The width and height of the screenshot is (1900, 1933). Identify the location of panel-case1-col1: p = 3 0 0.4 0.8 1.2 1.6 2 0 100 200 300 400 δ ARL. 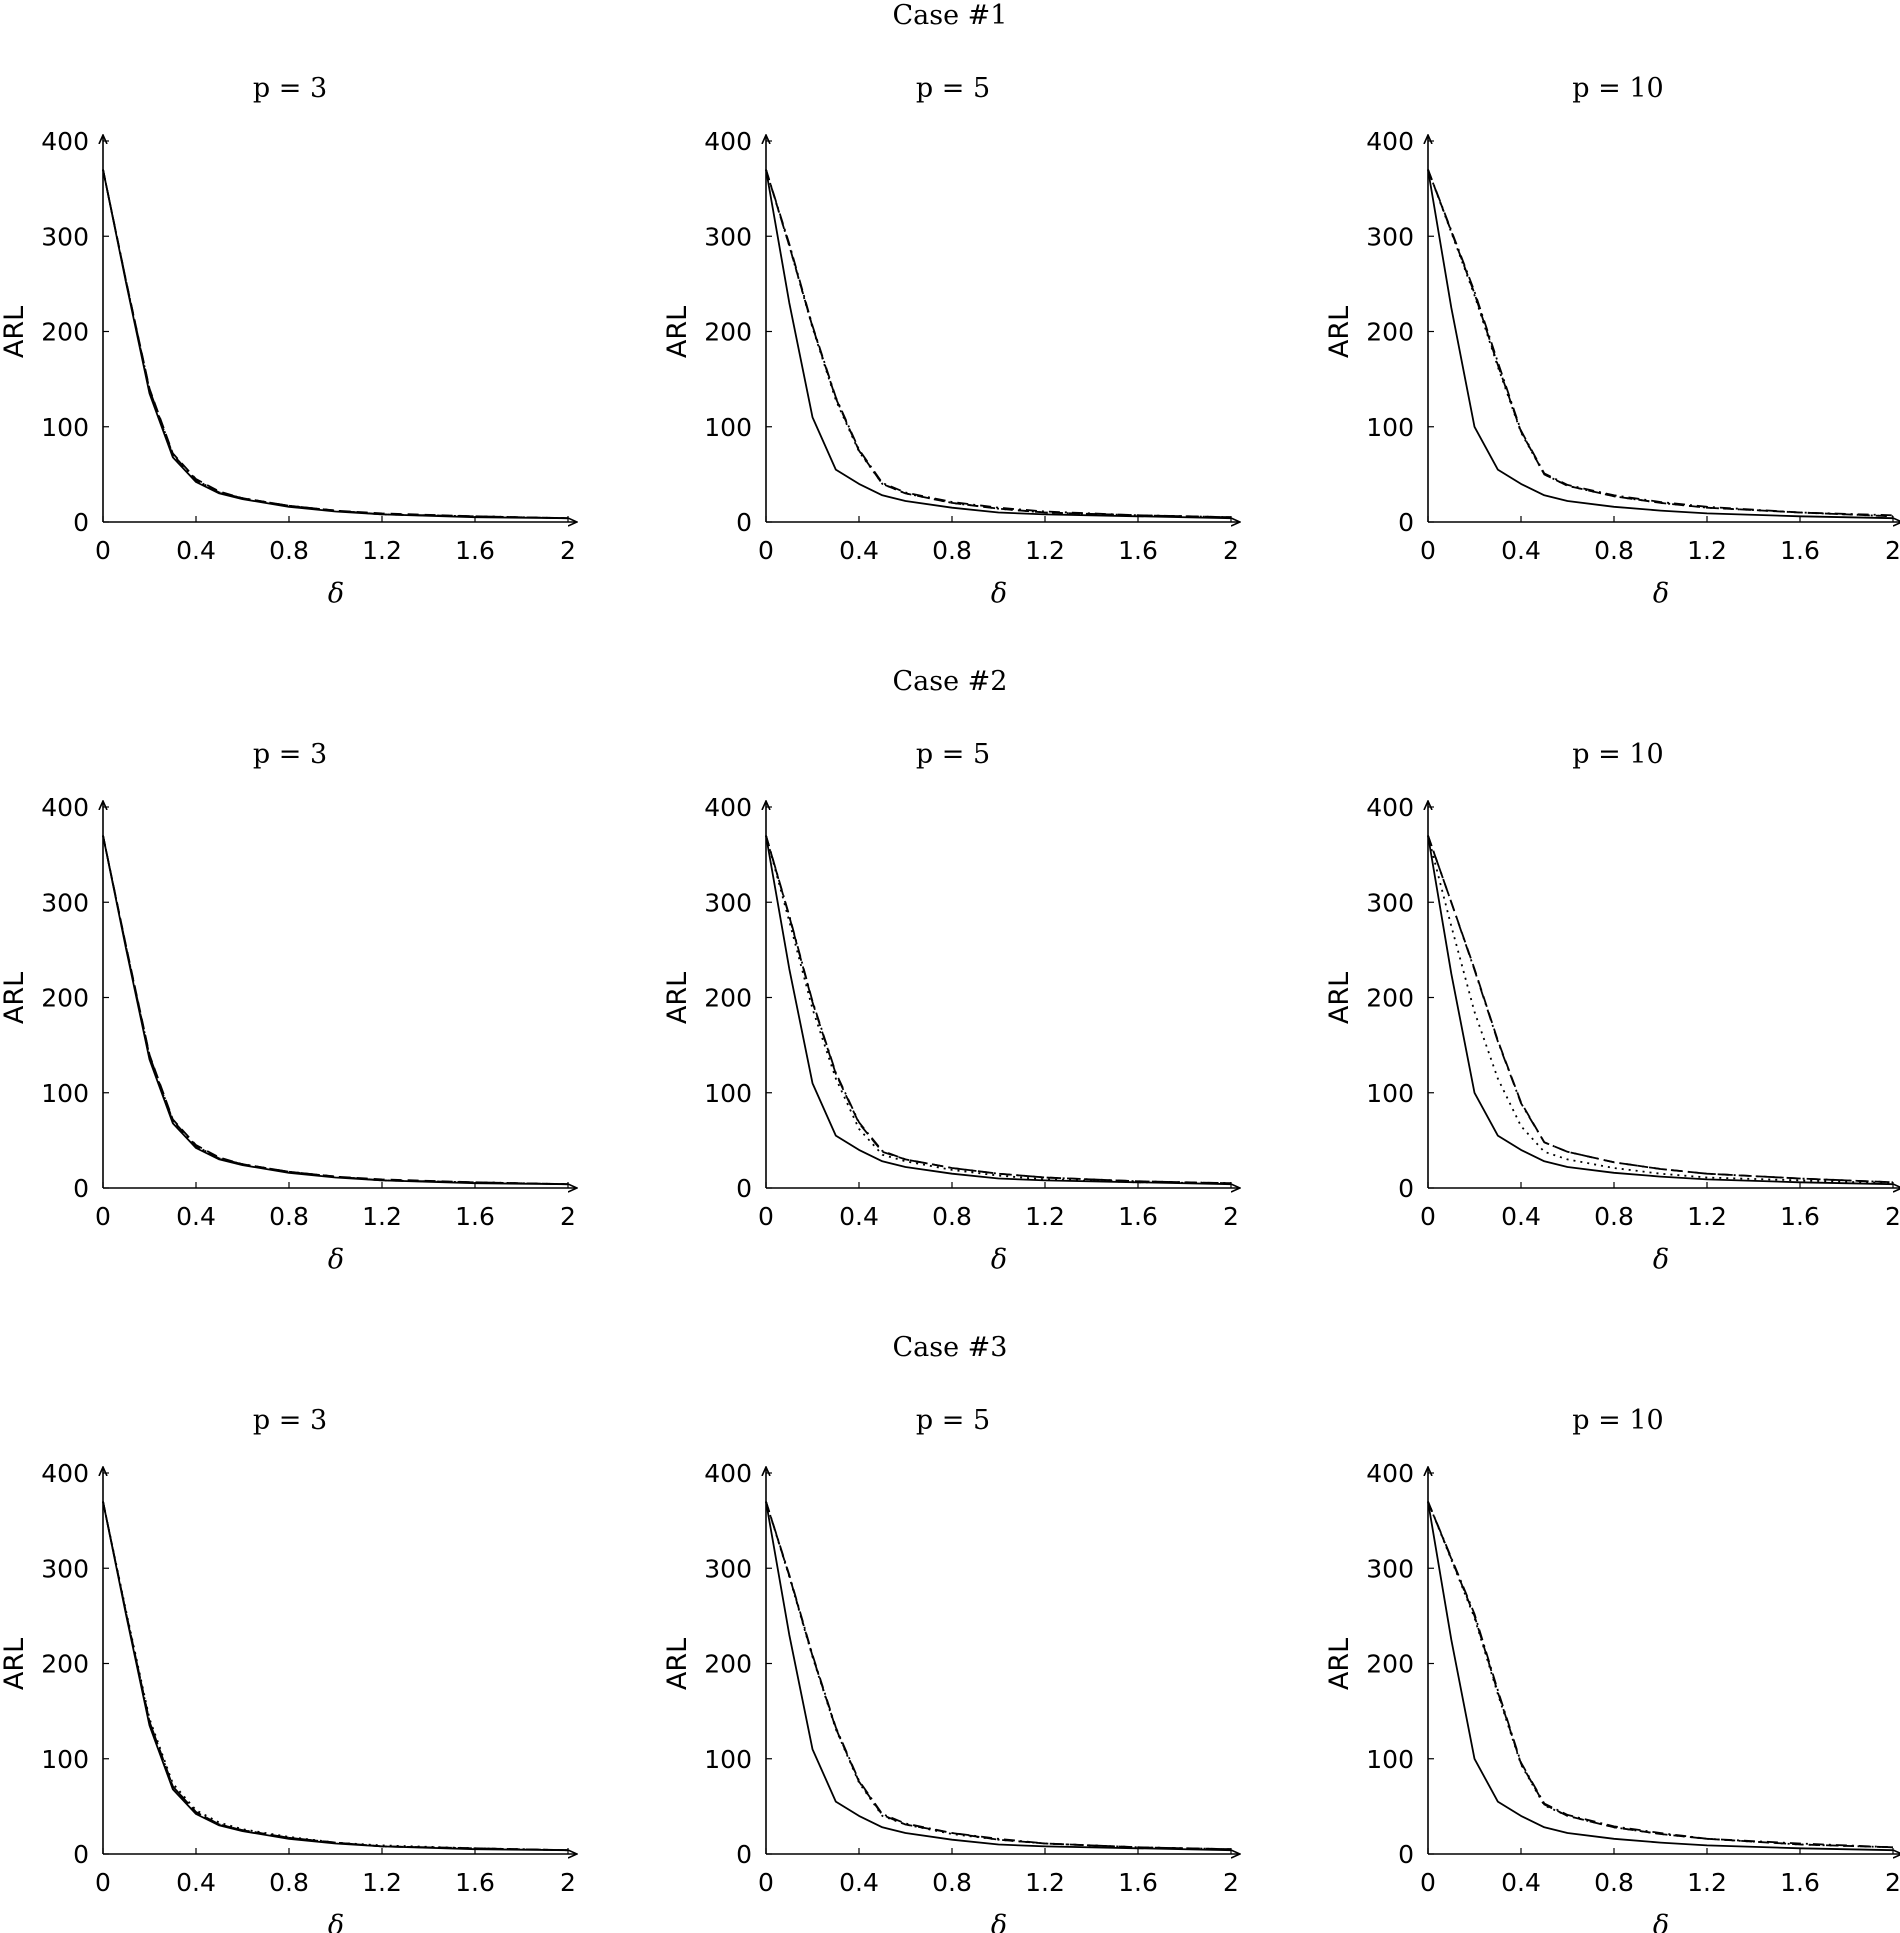
(288, 341).